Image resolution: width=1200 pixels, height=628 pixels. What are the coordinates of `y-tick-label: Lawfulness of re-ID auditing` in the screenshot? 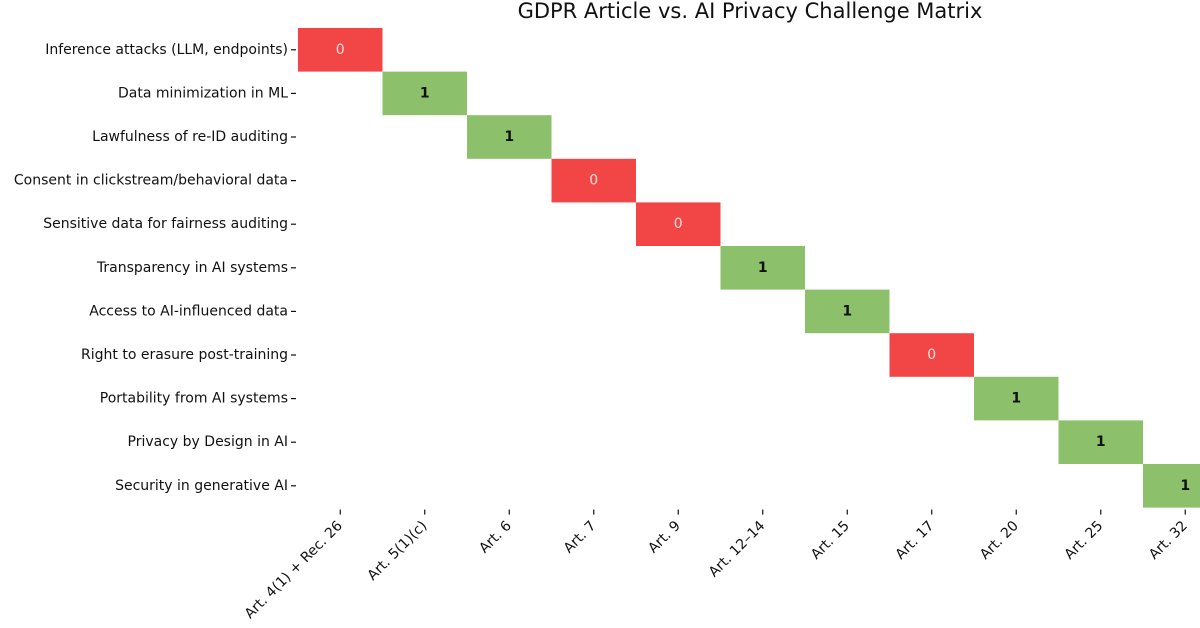 It's located at (190, 137).